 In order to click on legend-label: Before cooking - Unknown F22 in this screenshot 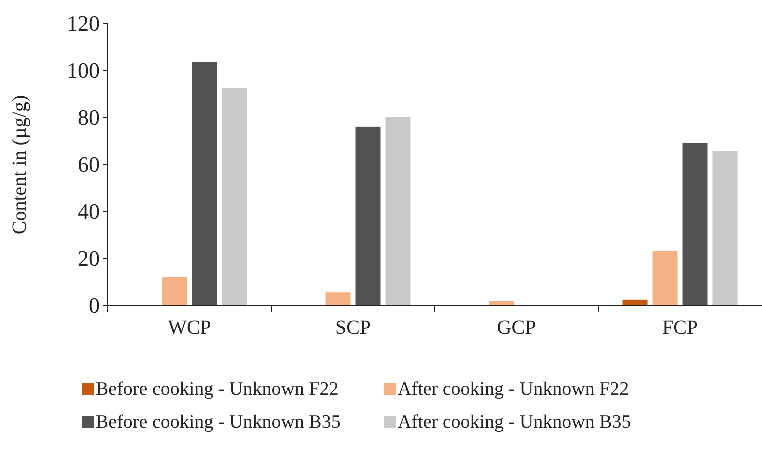, I will do `click(217, 389)`.